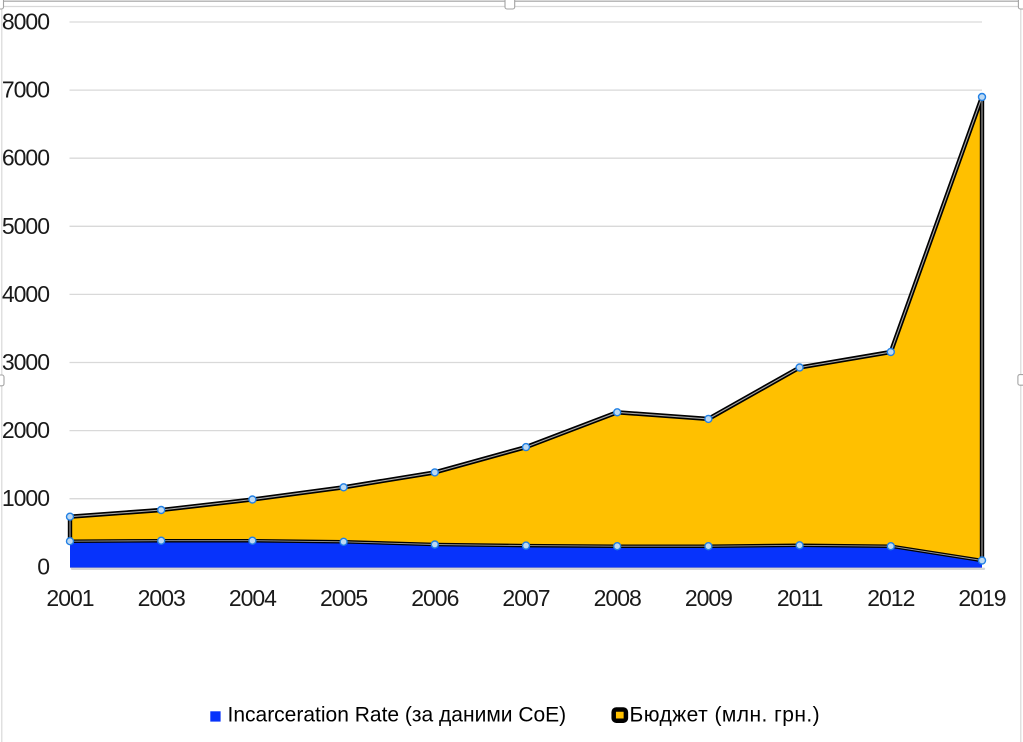 Image resolution: width=1023 pixels, height=742 pixels. Describe the element at coordinates (800, 598) in the screenshot. I see `svg-text: 2011` at that location.